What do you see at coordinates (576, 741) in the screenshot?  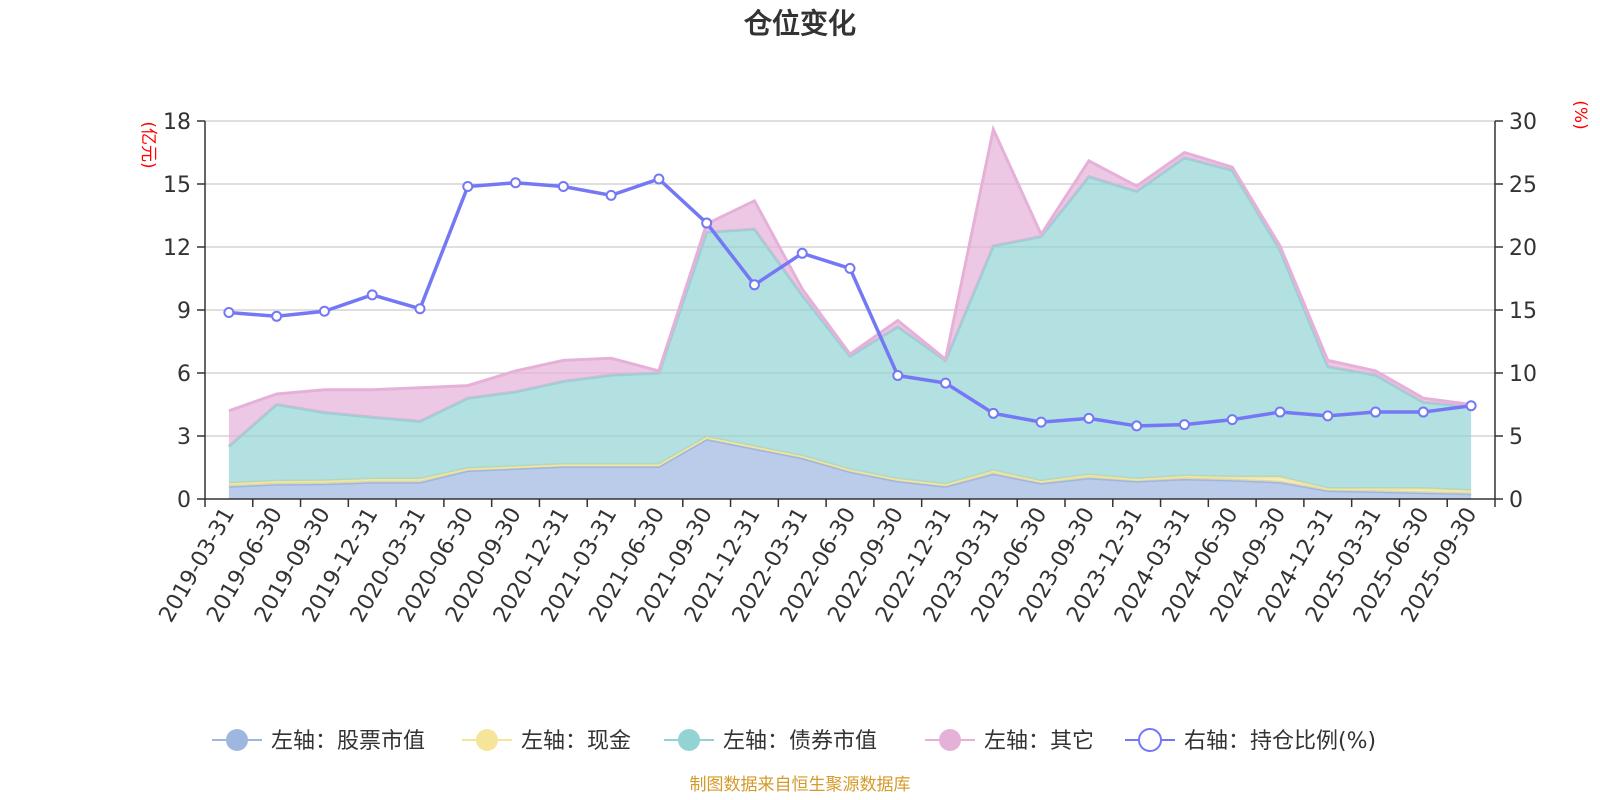 I see `legend-label: 左轴：现金` at bounding box center [576, 741].